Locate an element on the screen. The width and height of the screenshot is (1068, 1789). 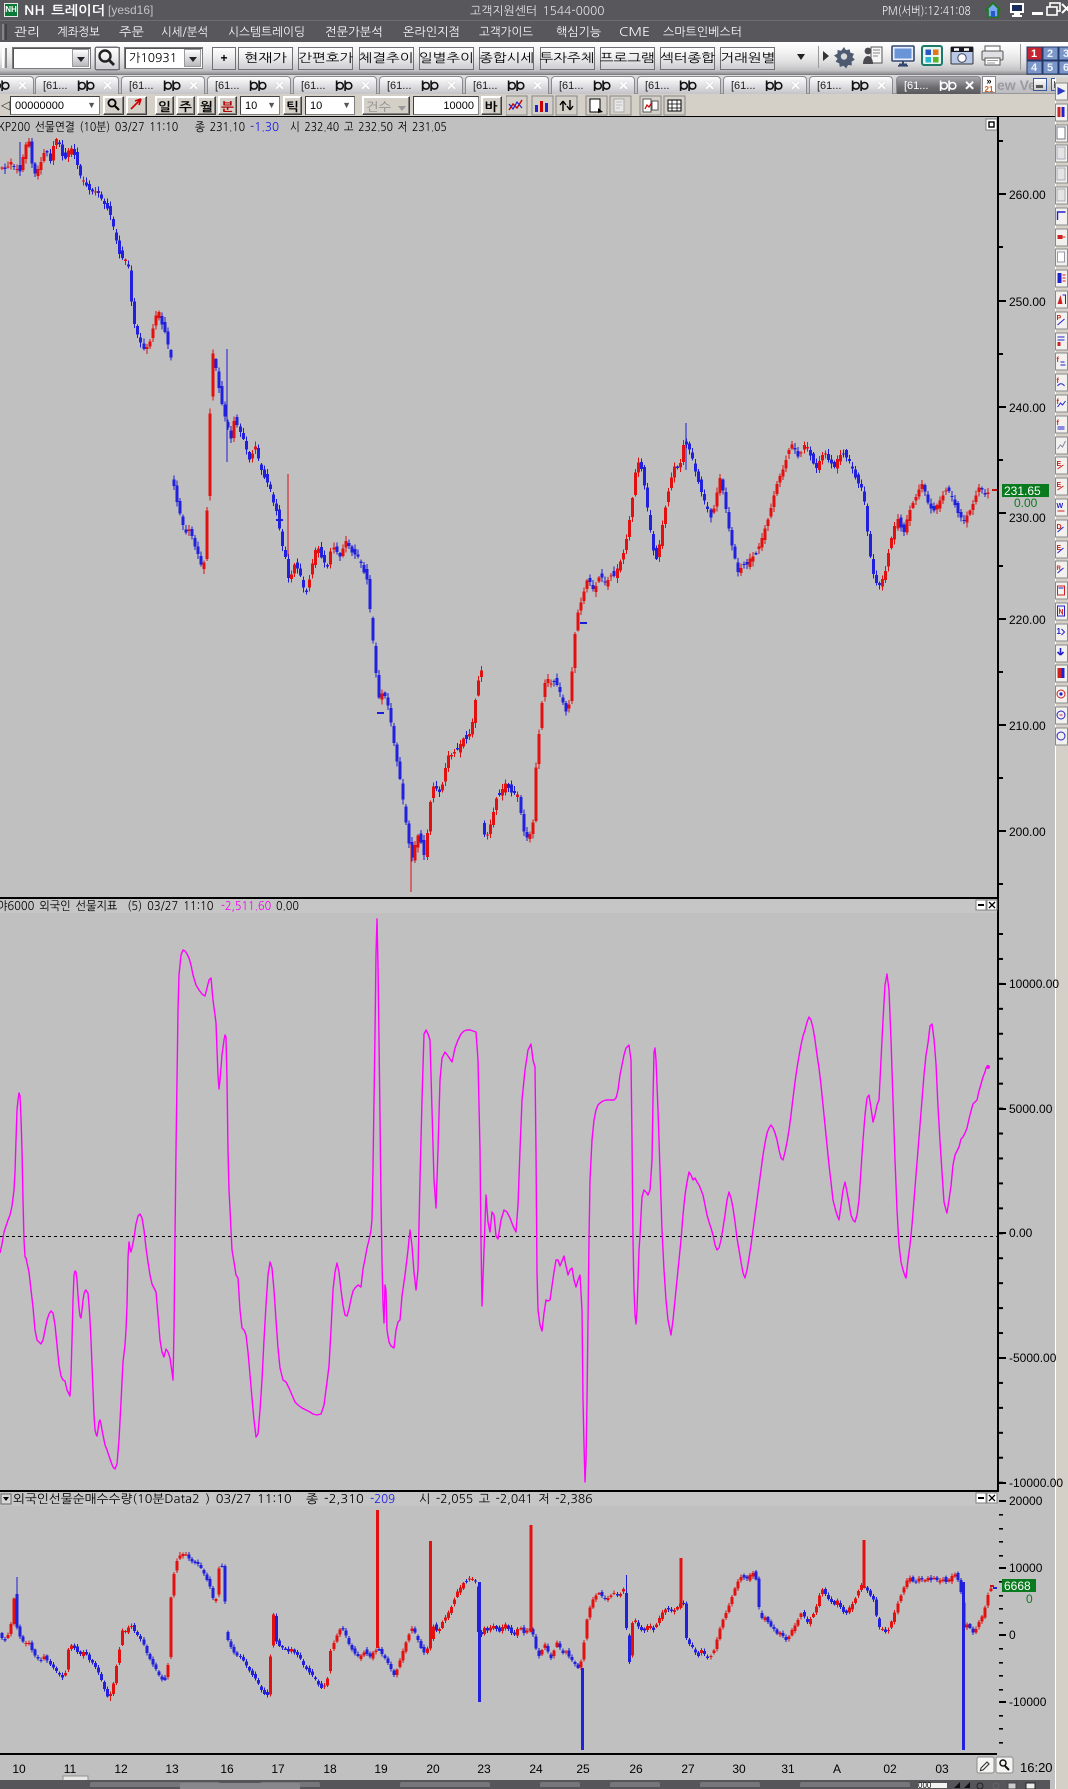
svg-text: 18 is located at coordinates (330, 1769).